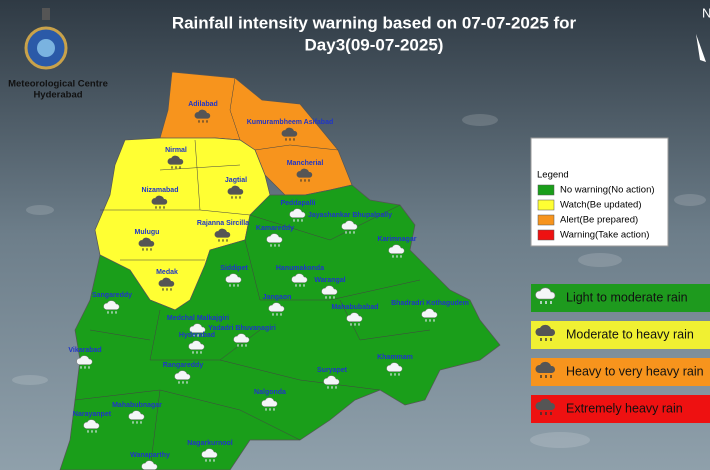  Describe the element at coordinates (234, 268) in the screenshot. I see `district-name: Siddipet` at that location.